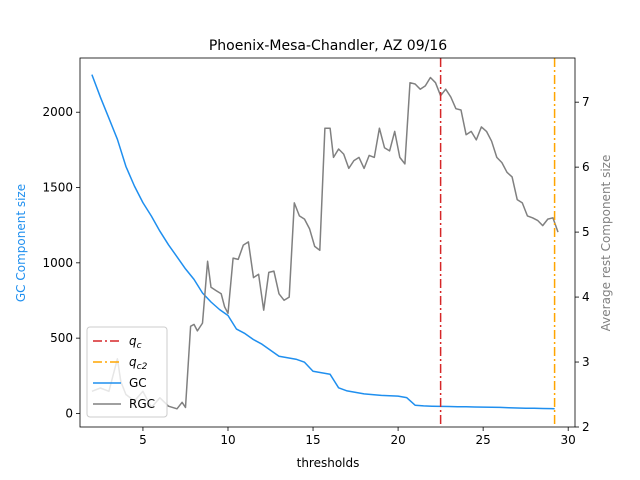  I want to click on y-tick-label-left: 1500, so click(57, 188).